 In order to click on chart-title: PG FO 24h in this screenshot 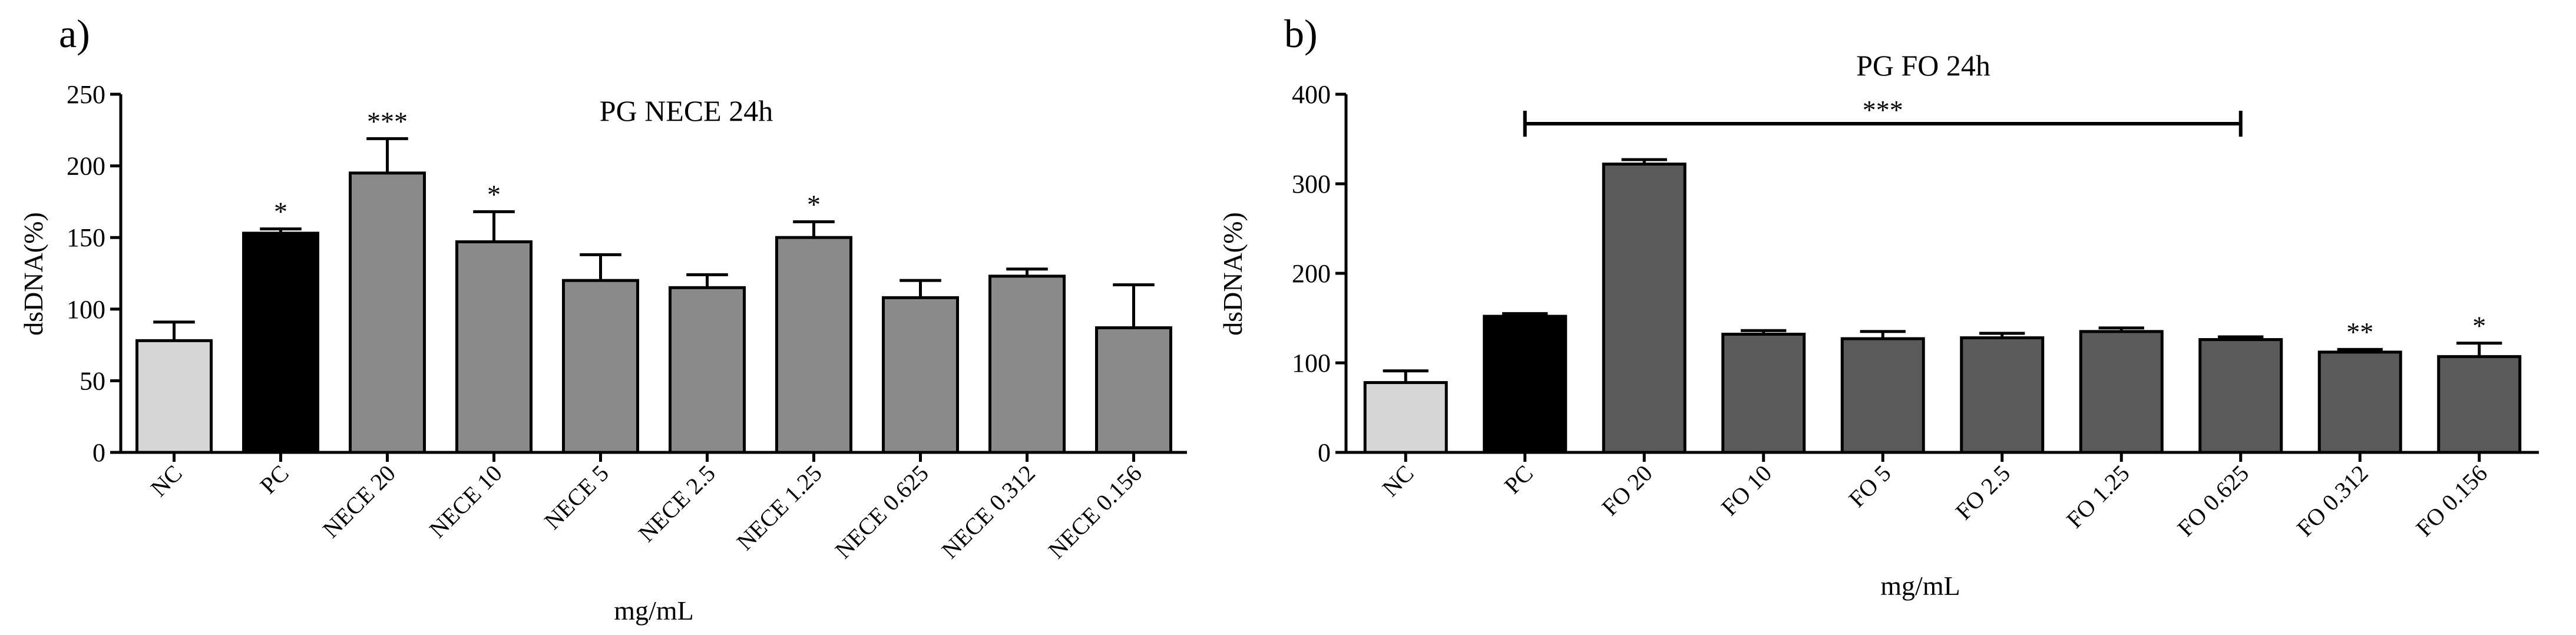, I will do `click(1923, 65)`.